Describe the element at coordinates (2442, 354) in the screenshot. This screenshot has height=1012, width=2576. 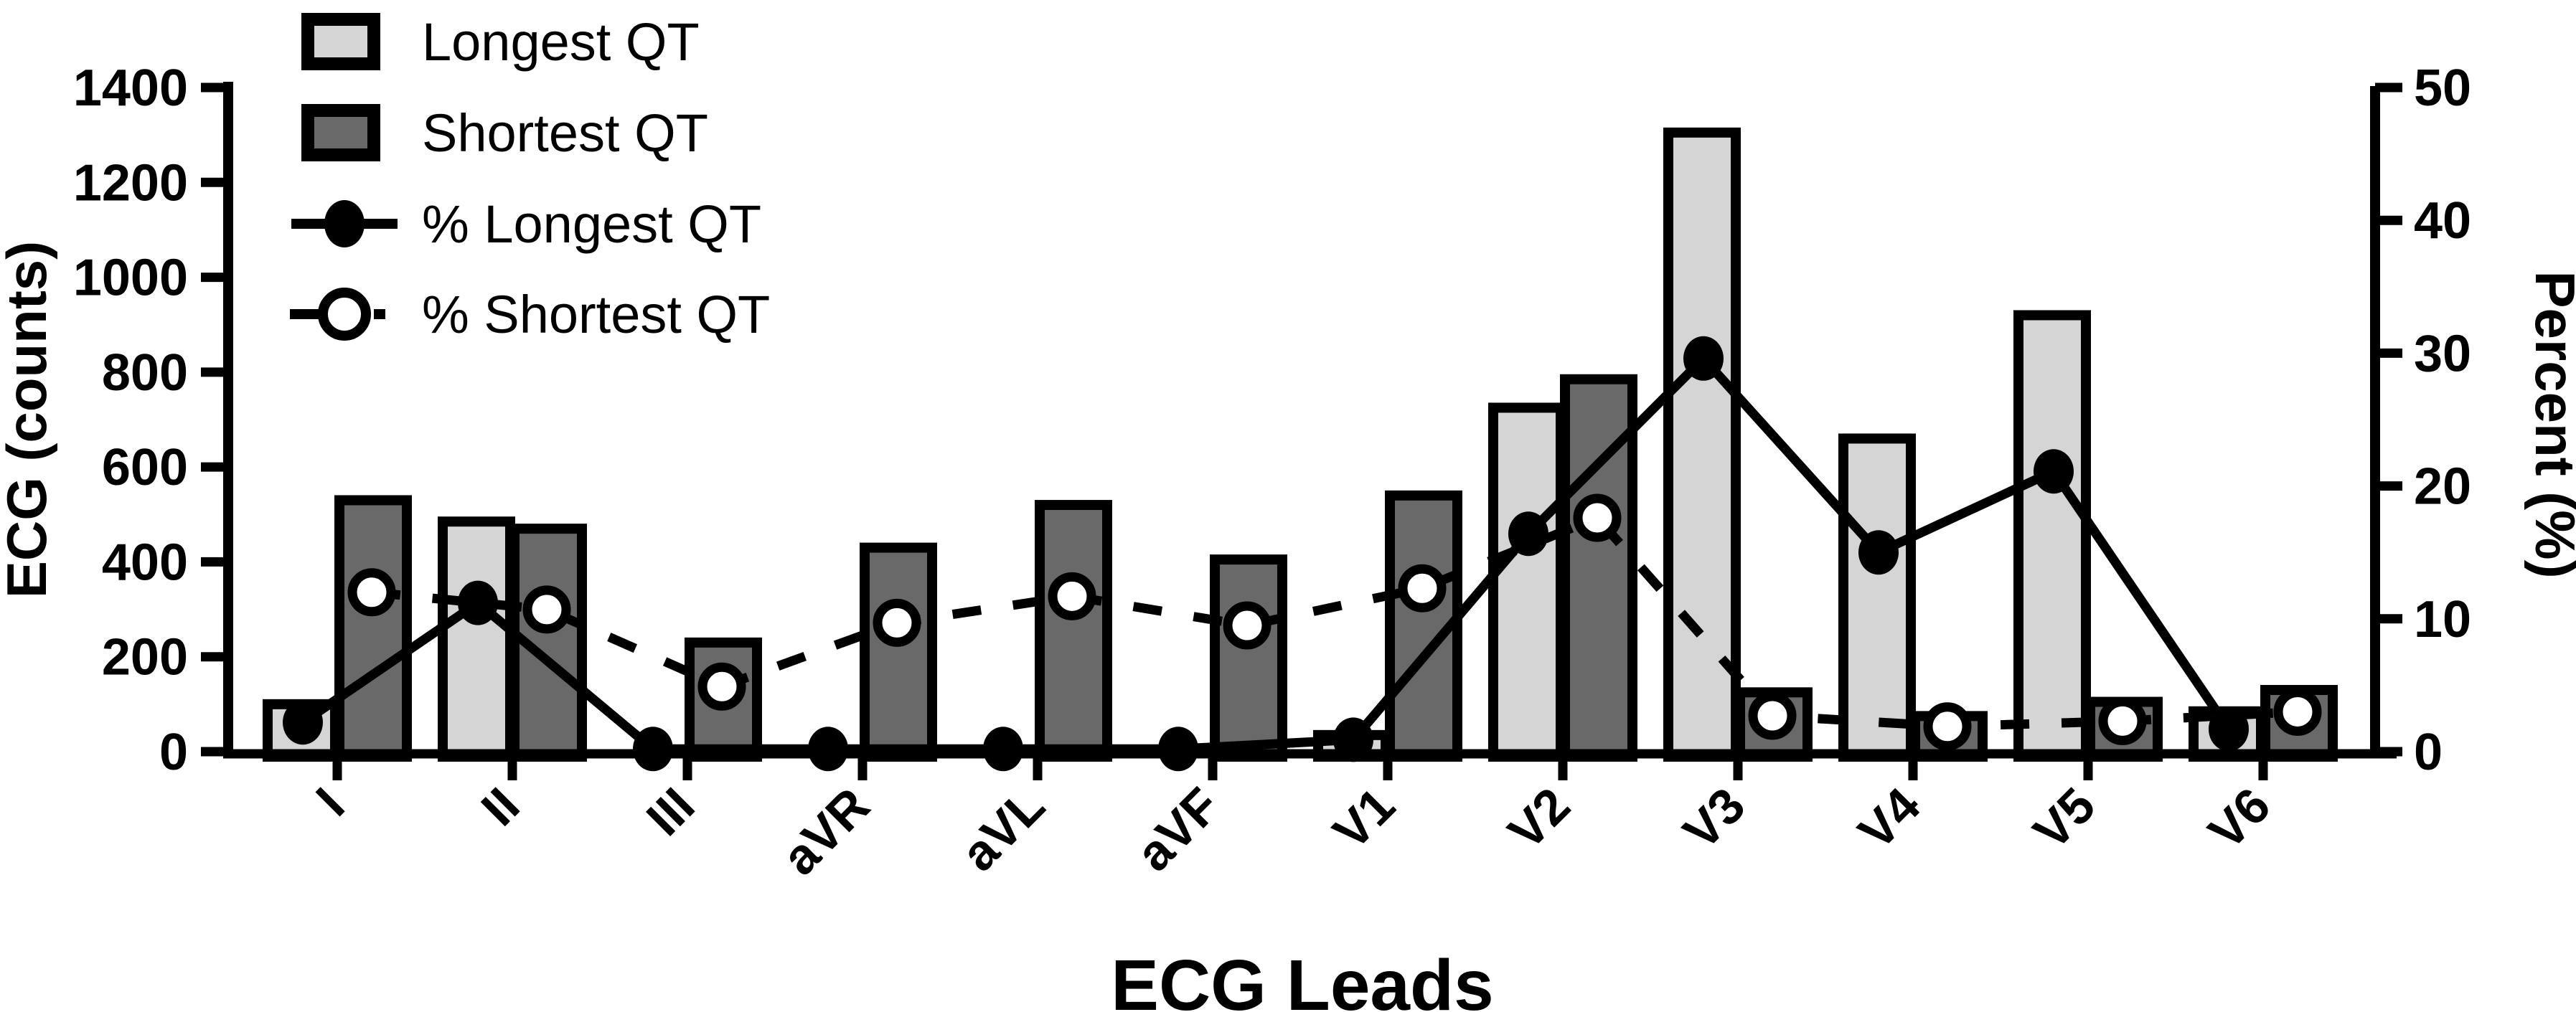
I see `right-axis-tick-label: 30` at that location.